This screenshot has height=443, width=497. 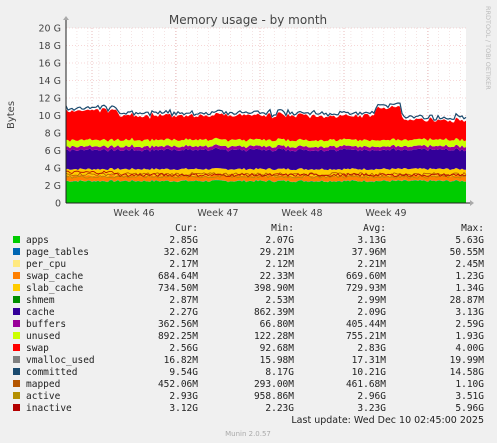 What do you see at coordinates (248, 20) in the screenshot?
I see `chart-title: Memory usage - by month` at bounding box center [248, 20].